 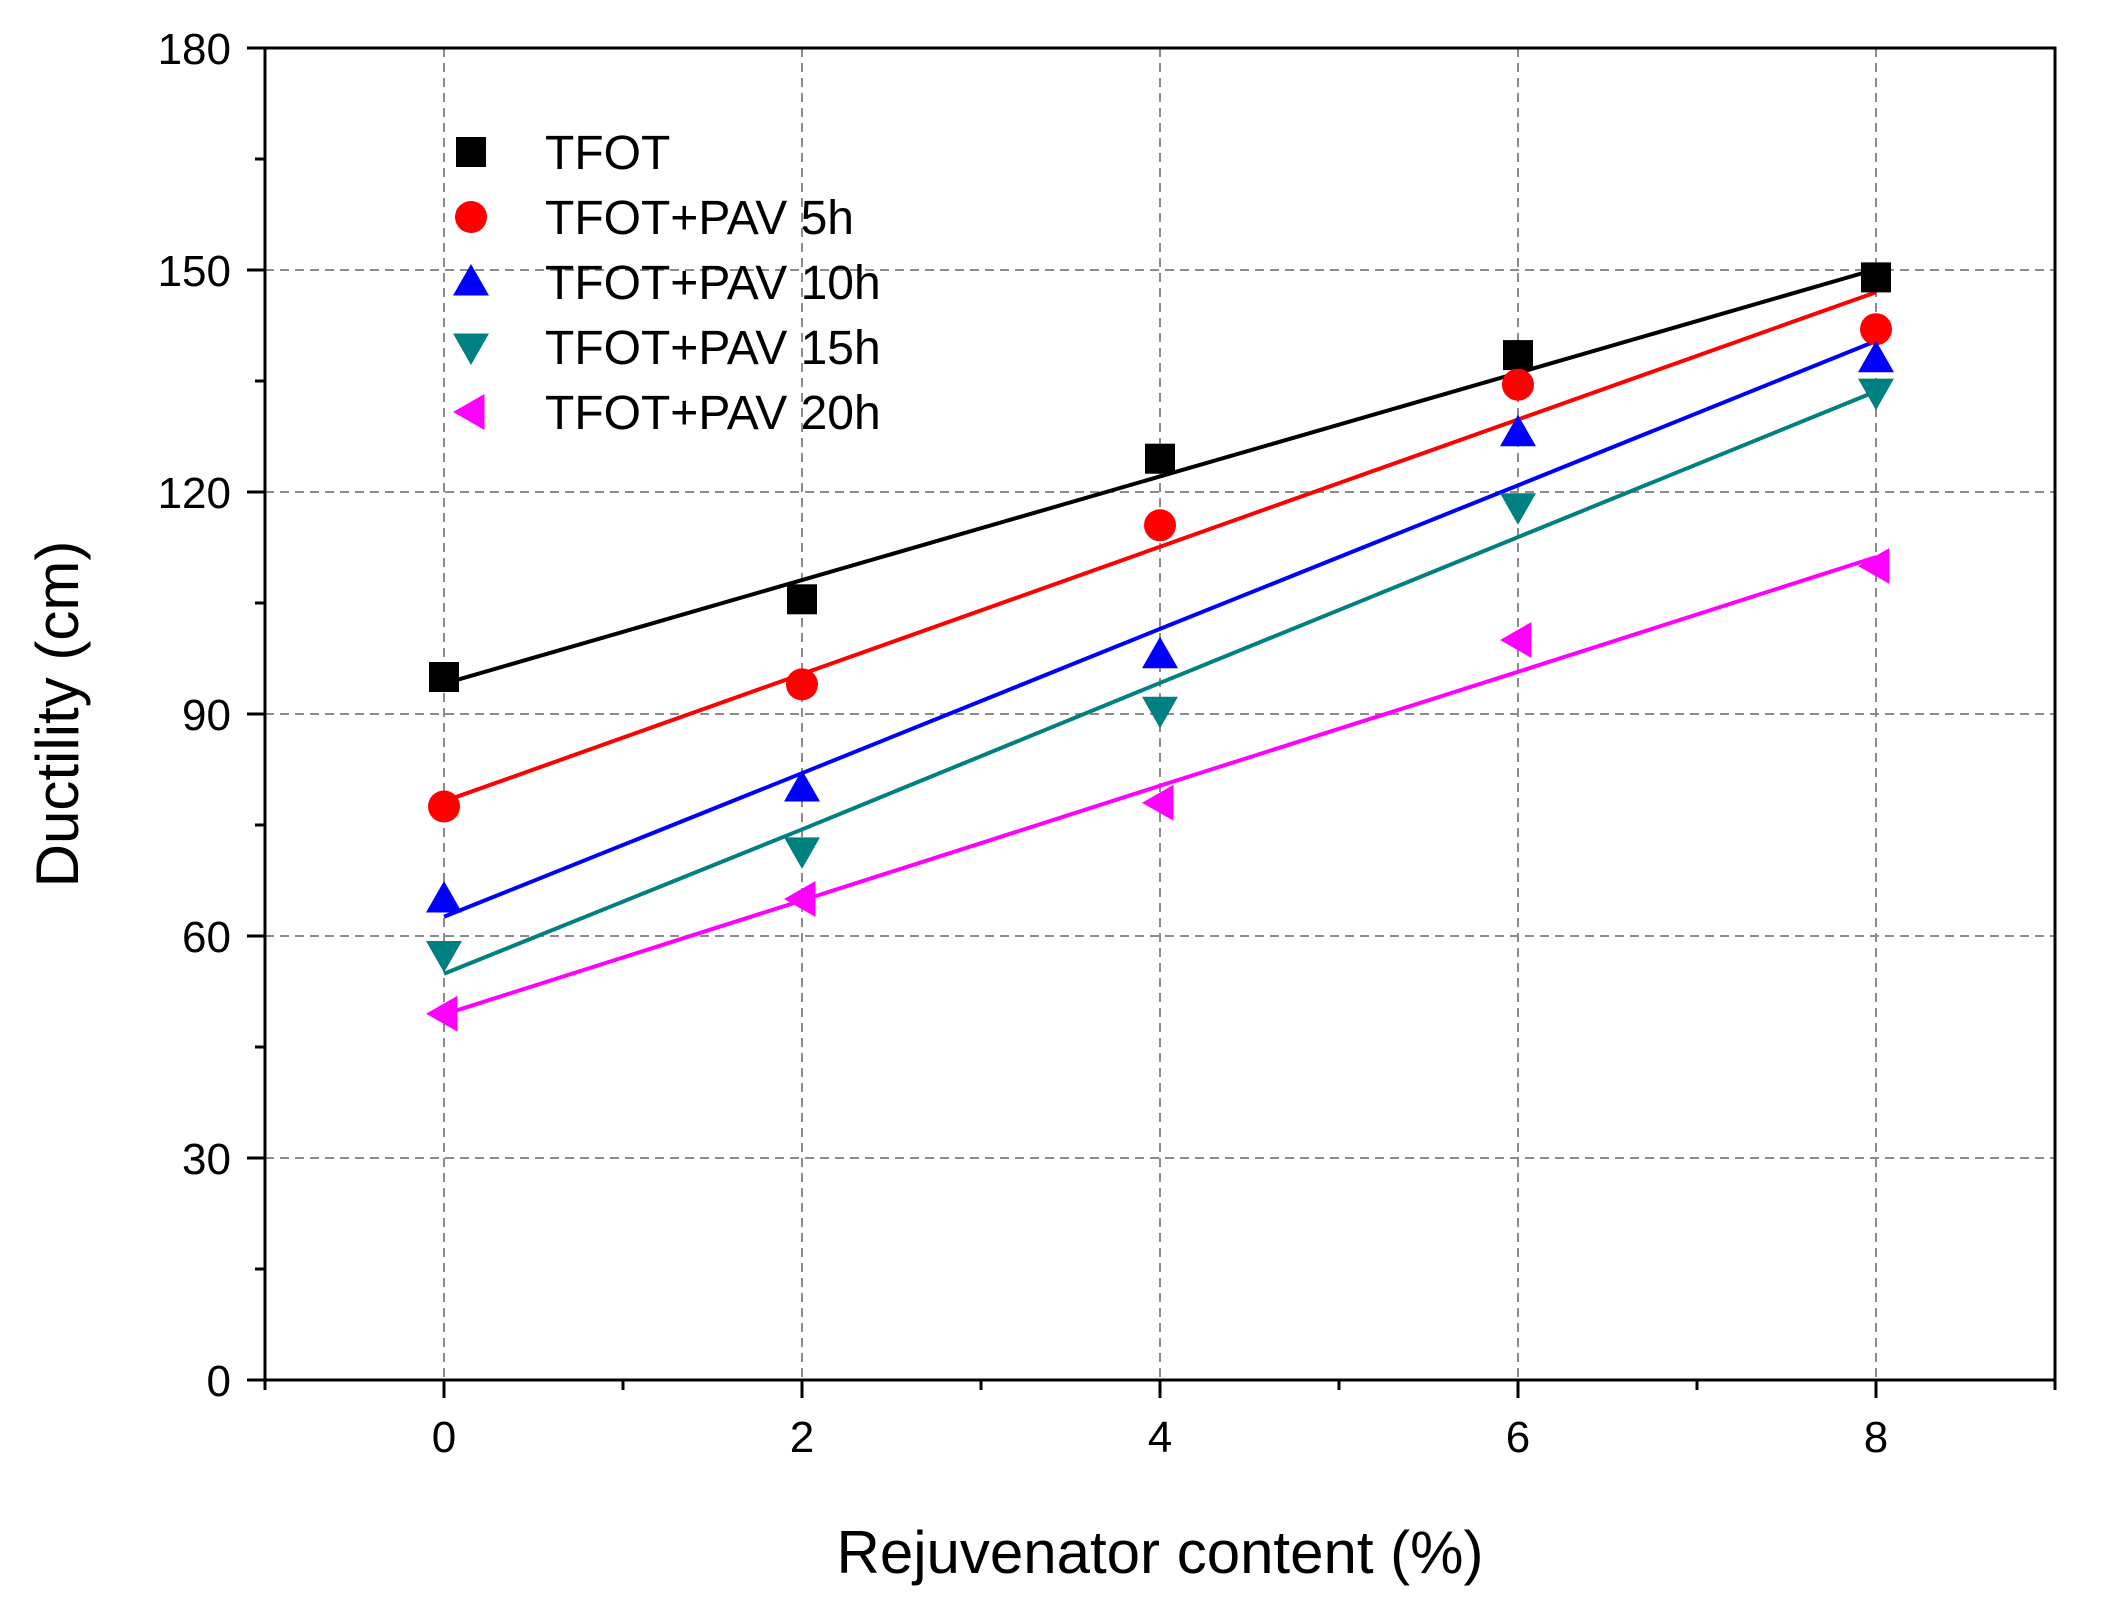 I want to click on y-axis-title: Ductility (cm), so click(x=57, y=714).